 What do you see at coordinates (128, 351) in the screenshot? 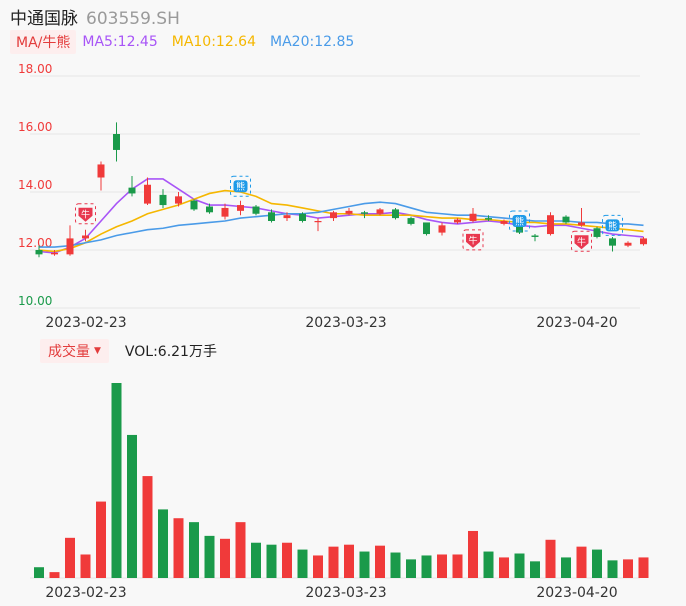
I see `volume-legend: 成交量 ▼ VOL:6.21万手` at bounding box center [128, 351].